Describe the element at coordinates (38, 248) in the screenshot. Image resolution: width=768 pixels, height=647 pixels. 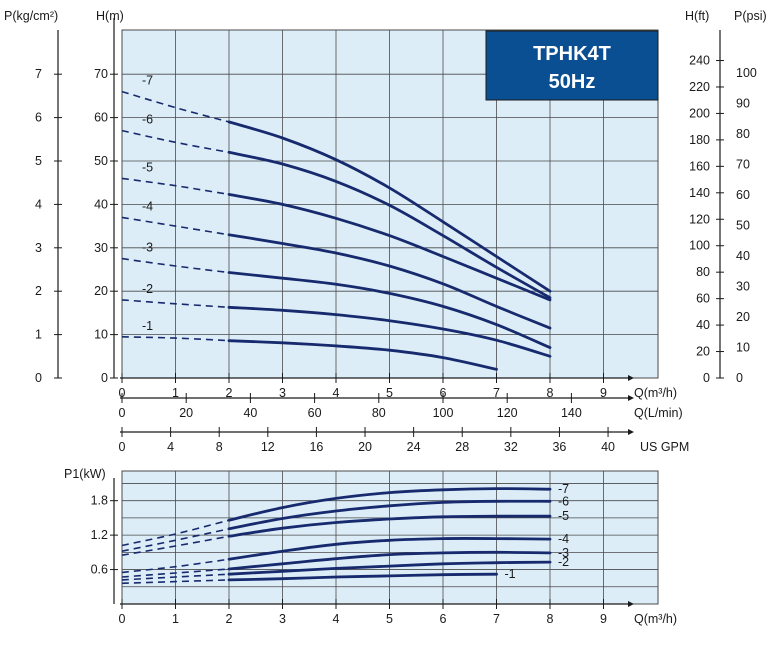
I see `p-kgcm2-tick-label: 3` at that location.